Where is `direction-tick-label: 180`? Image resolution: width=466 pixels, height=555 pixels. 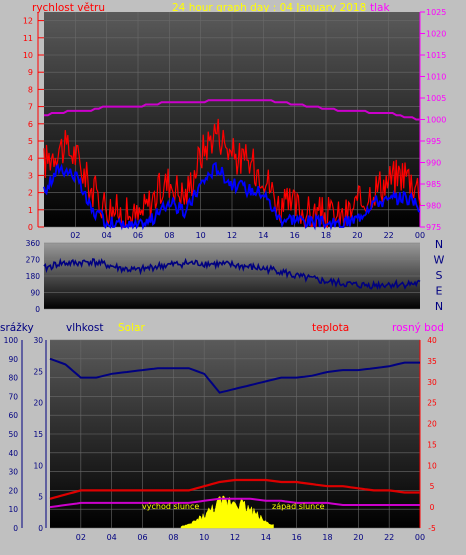 direction-tick-label: 180 is located at coordinates (33, 276).